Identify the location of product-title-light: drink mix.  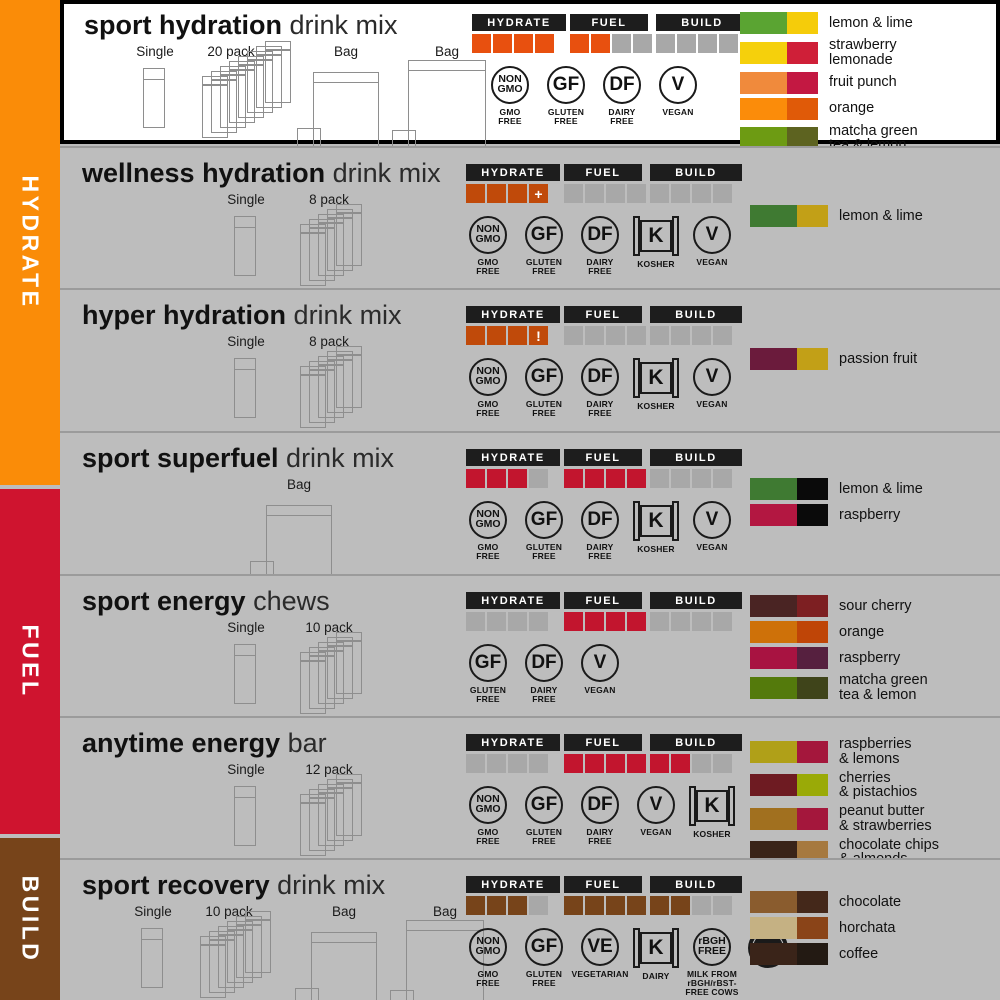
(331, 885).